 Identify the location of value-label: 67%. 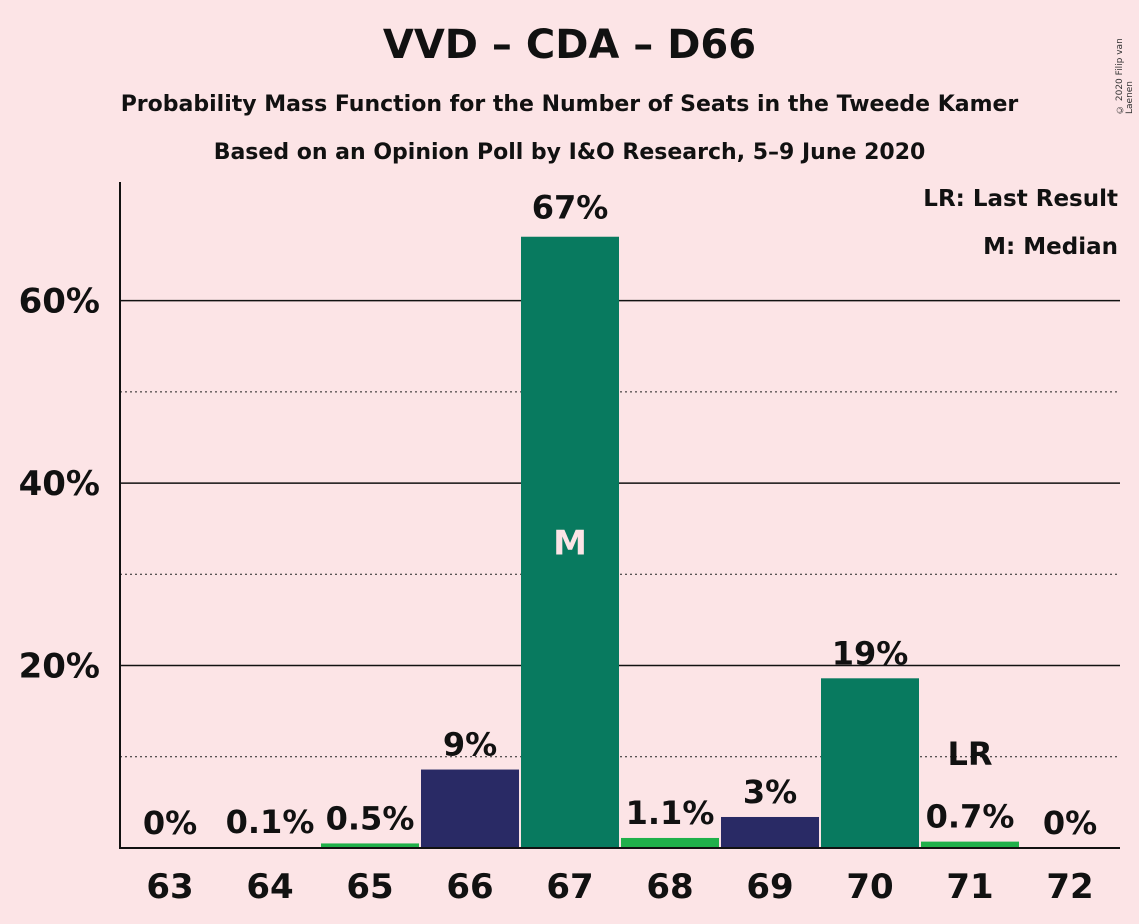
(570, 208).